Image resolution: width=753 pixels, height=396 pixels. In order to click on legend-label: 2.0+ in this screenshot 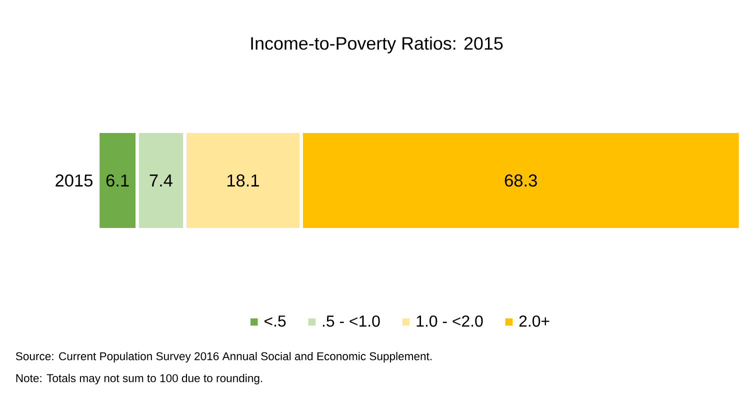, I will do `click(534, 321)`.